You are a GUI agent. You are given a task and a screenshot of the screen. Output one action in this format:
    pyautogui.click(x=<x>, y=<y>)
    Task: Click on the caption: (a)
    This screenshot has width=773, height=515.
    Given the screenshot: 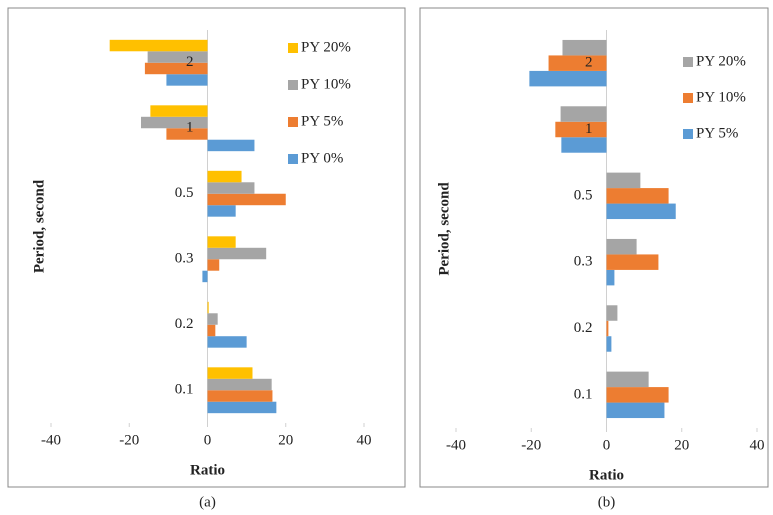 What is the action you would take?
    pyautogui.click(x=207, y=502)
    